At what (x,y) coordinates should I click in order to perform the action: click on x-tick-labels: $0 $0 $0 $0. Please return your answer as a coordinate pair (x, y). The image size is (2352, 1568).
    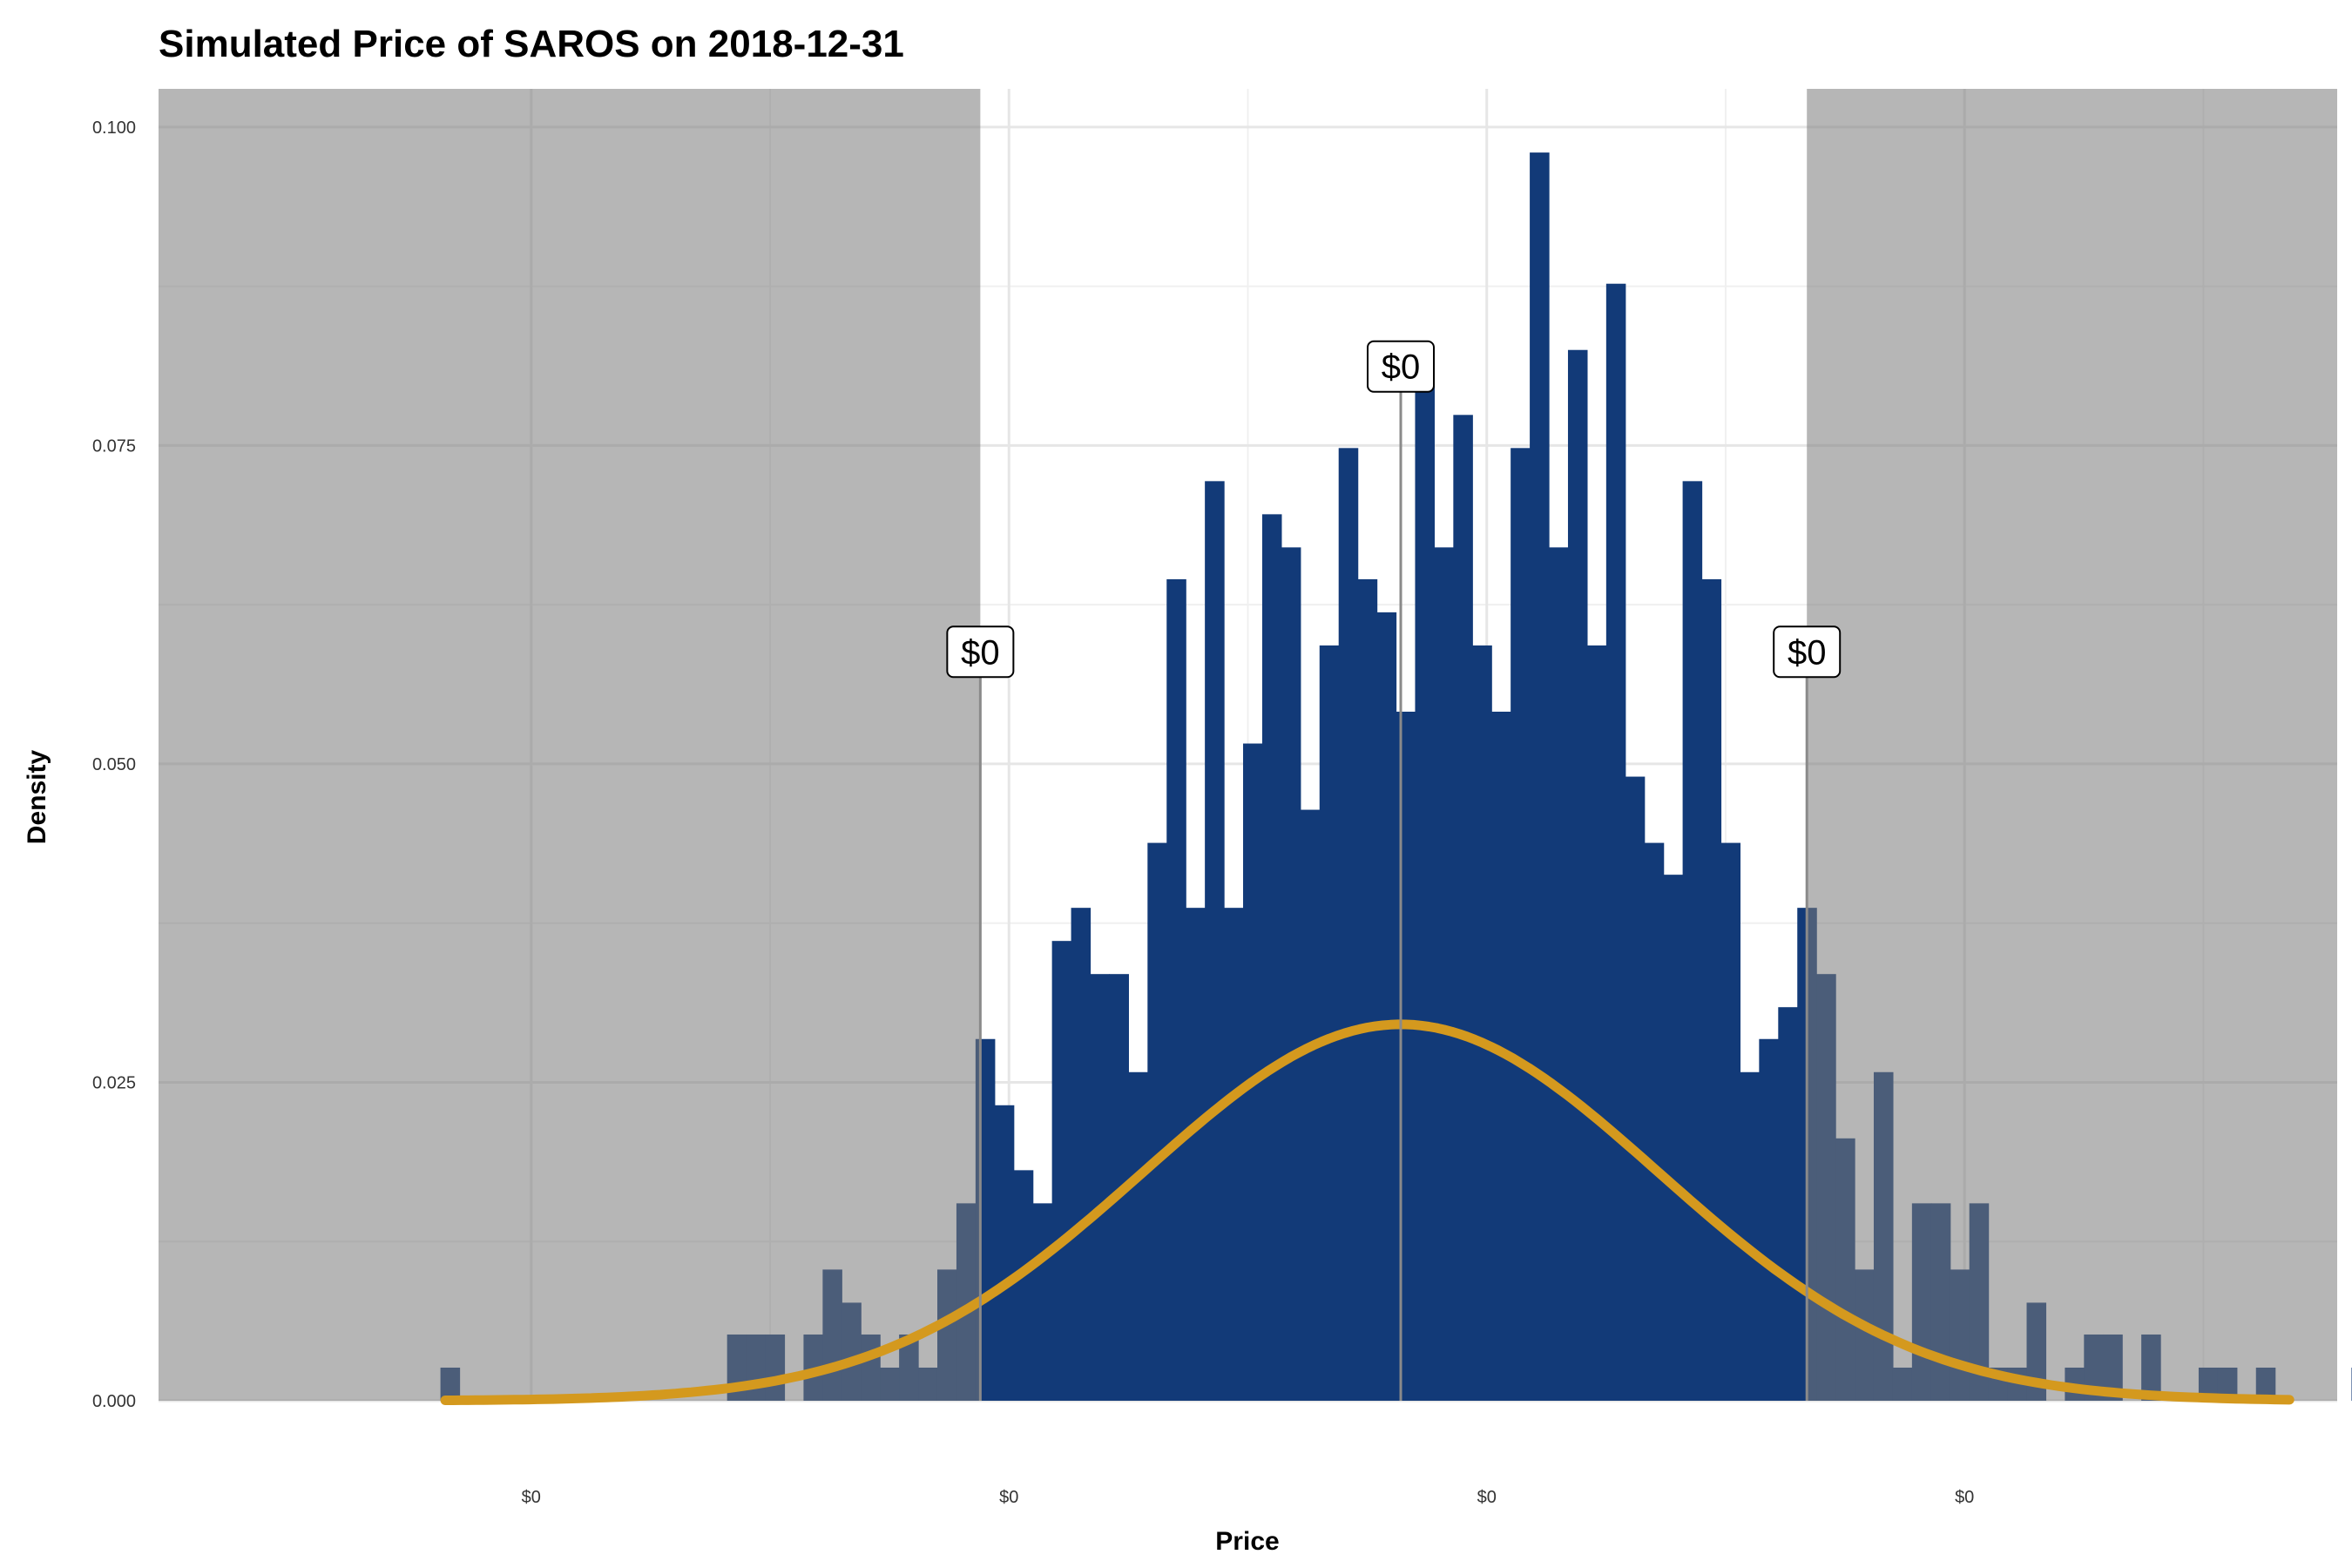
    Looking at the image, I should click on (1248, 1497).